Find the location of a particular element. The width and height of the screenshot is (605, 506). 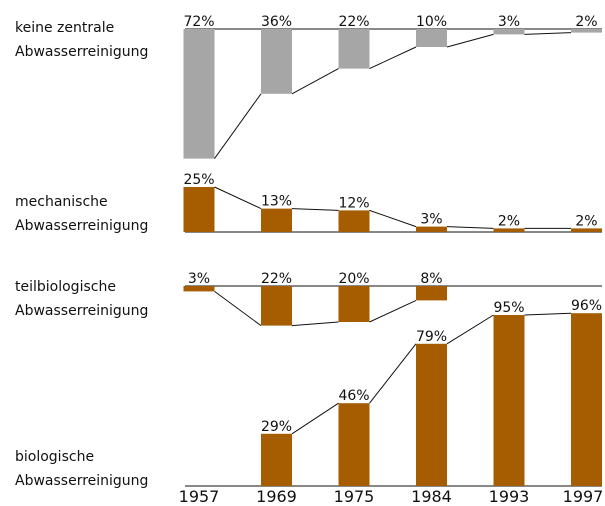

series-label: keine zentrale Abwasserreinigung is located at coordinates (82, 40).